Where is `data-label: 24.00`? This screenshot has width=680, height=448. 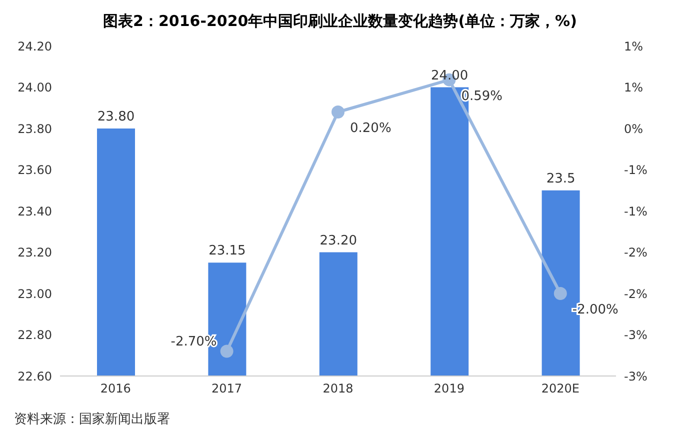 data-label: 24.00 is located at coordinates (449, 76).